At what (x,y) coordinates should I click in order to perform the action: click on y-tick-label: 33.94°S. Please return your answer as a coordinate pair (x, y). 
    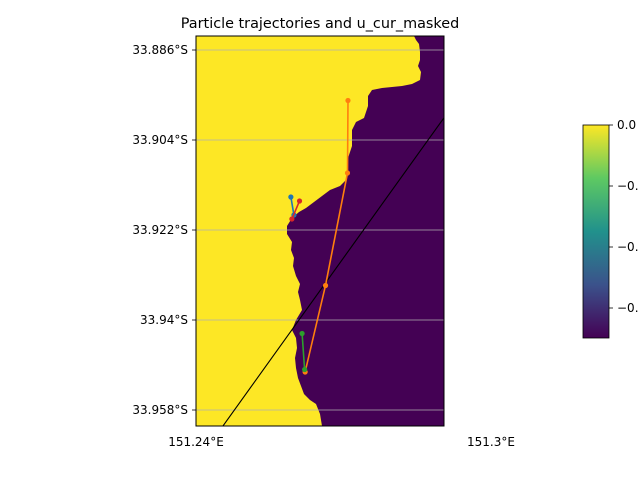
    Looking at the image, I should click on (164, 320).